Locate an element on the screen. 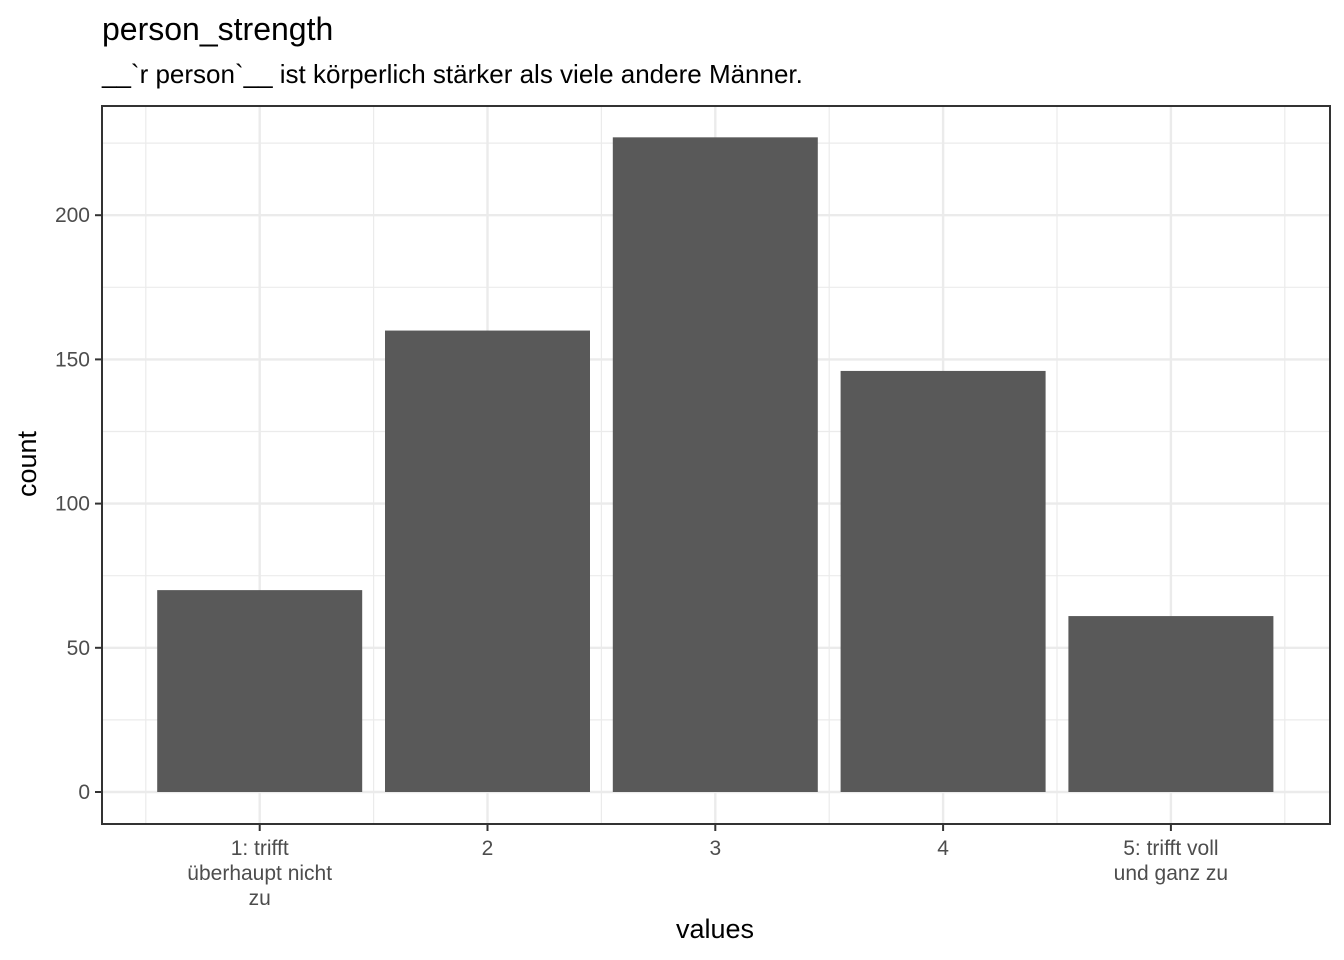 The image size is (1344, 960). x-tick-label: 3 is located at coordinates (715, 848).